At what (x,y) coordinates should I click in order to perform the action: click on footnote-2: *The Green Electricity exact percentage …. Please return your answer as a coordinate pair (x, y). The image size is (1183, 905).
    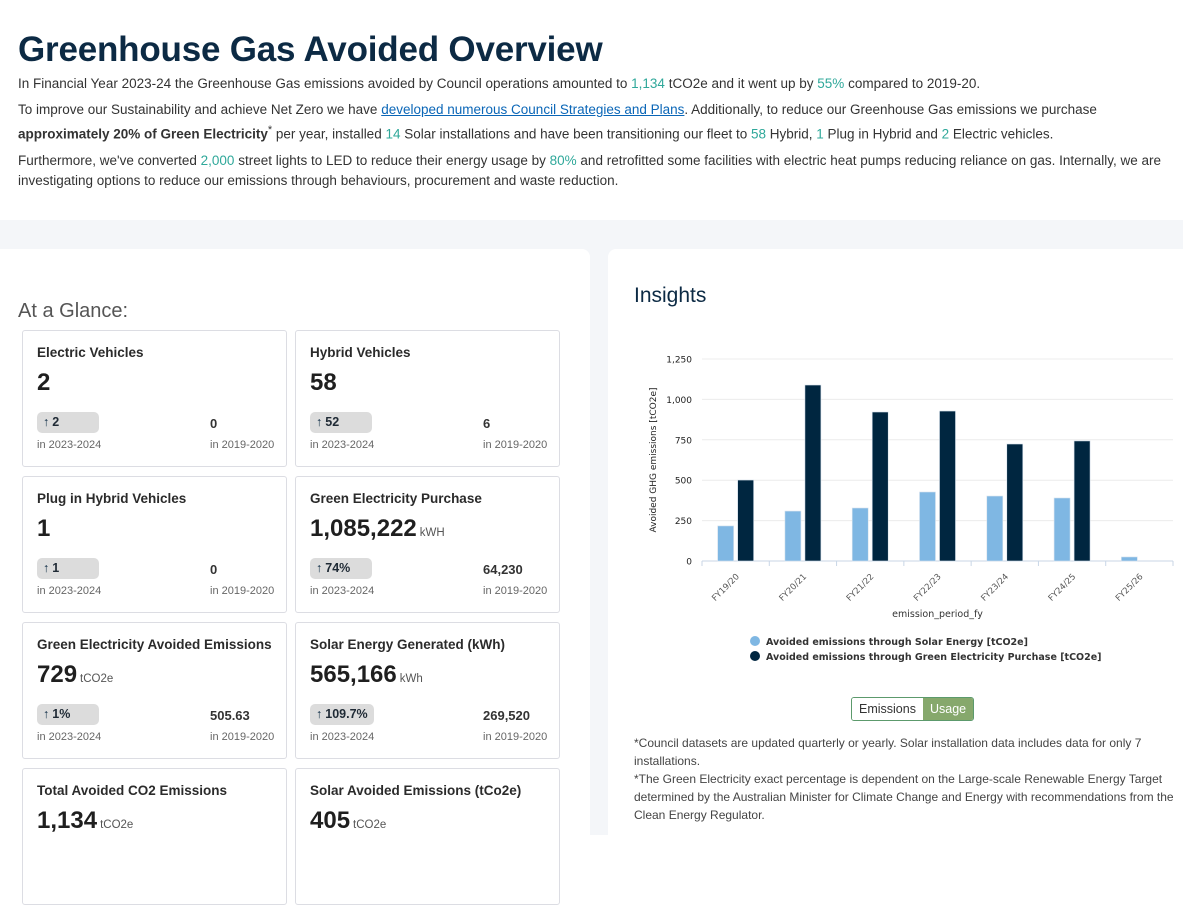
    Looking at the image, I should click on (904, 797).